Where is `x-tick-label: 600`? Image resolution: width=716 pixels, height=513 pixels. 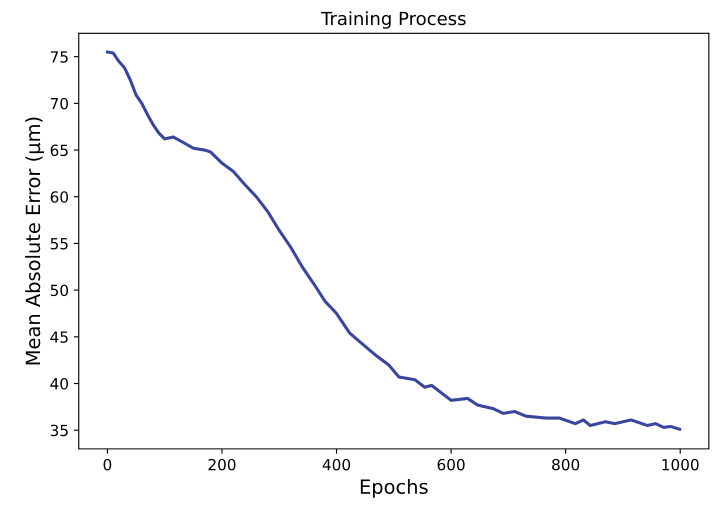
x-tick-label: 600 is located at coordinates (451, 464).